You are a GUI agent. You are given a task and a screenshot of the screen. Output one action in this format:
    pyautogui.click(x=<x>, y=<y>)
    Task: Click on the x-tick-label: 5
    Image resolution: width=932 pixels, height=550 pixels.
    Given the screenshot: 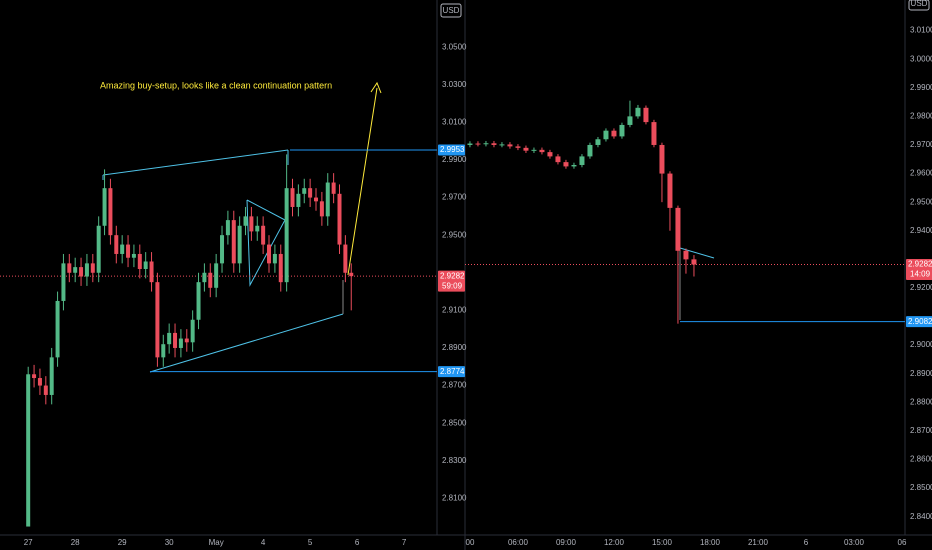 What is the action you would take?
    pyautogui.click(x=310, y=542)
    